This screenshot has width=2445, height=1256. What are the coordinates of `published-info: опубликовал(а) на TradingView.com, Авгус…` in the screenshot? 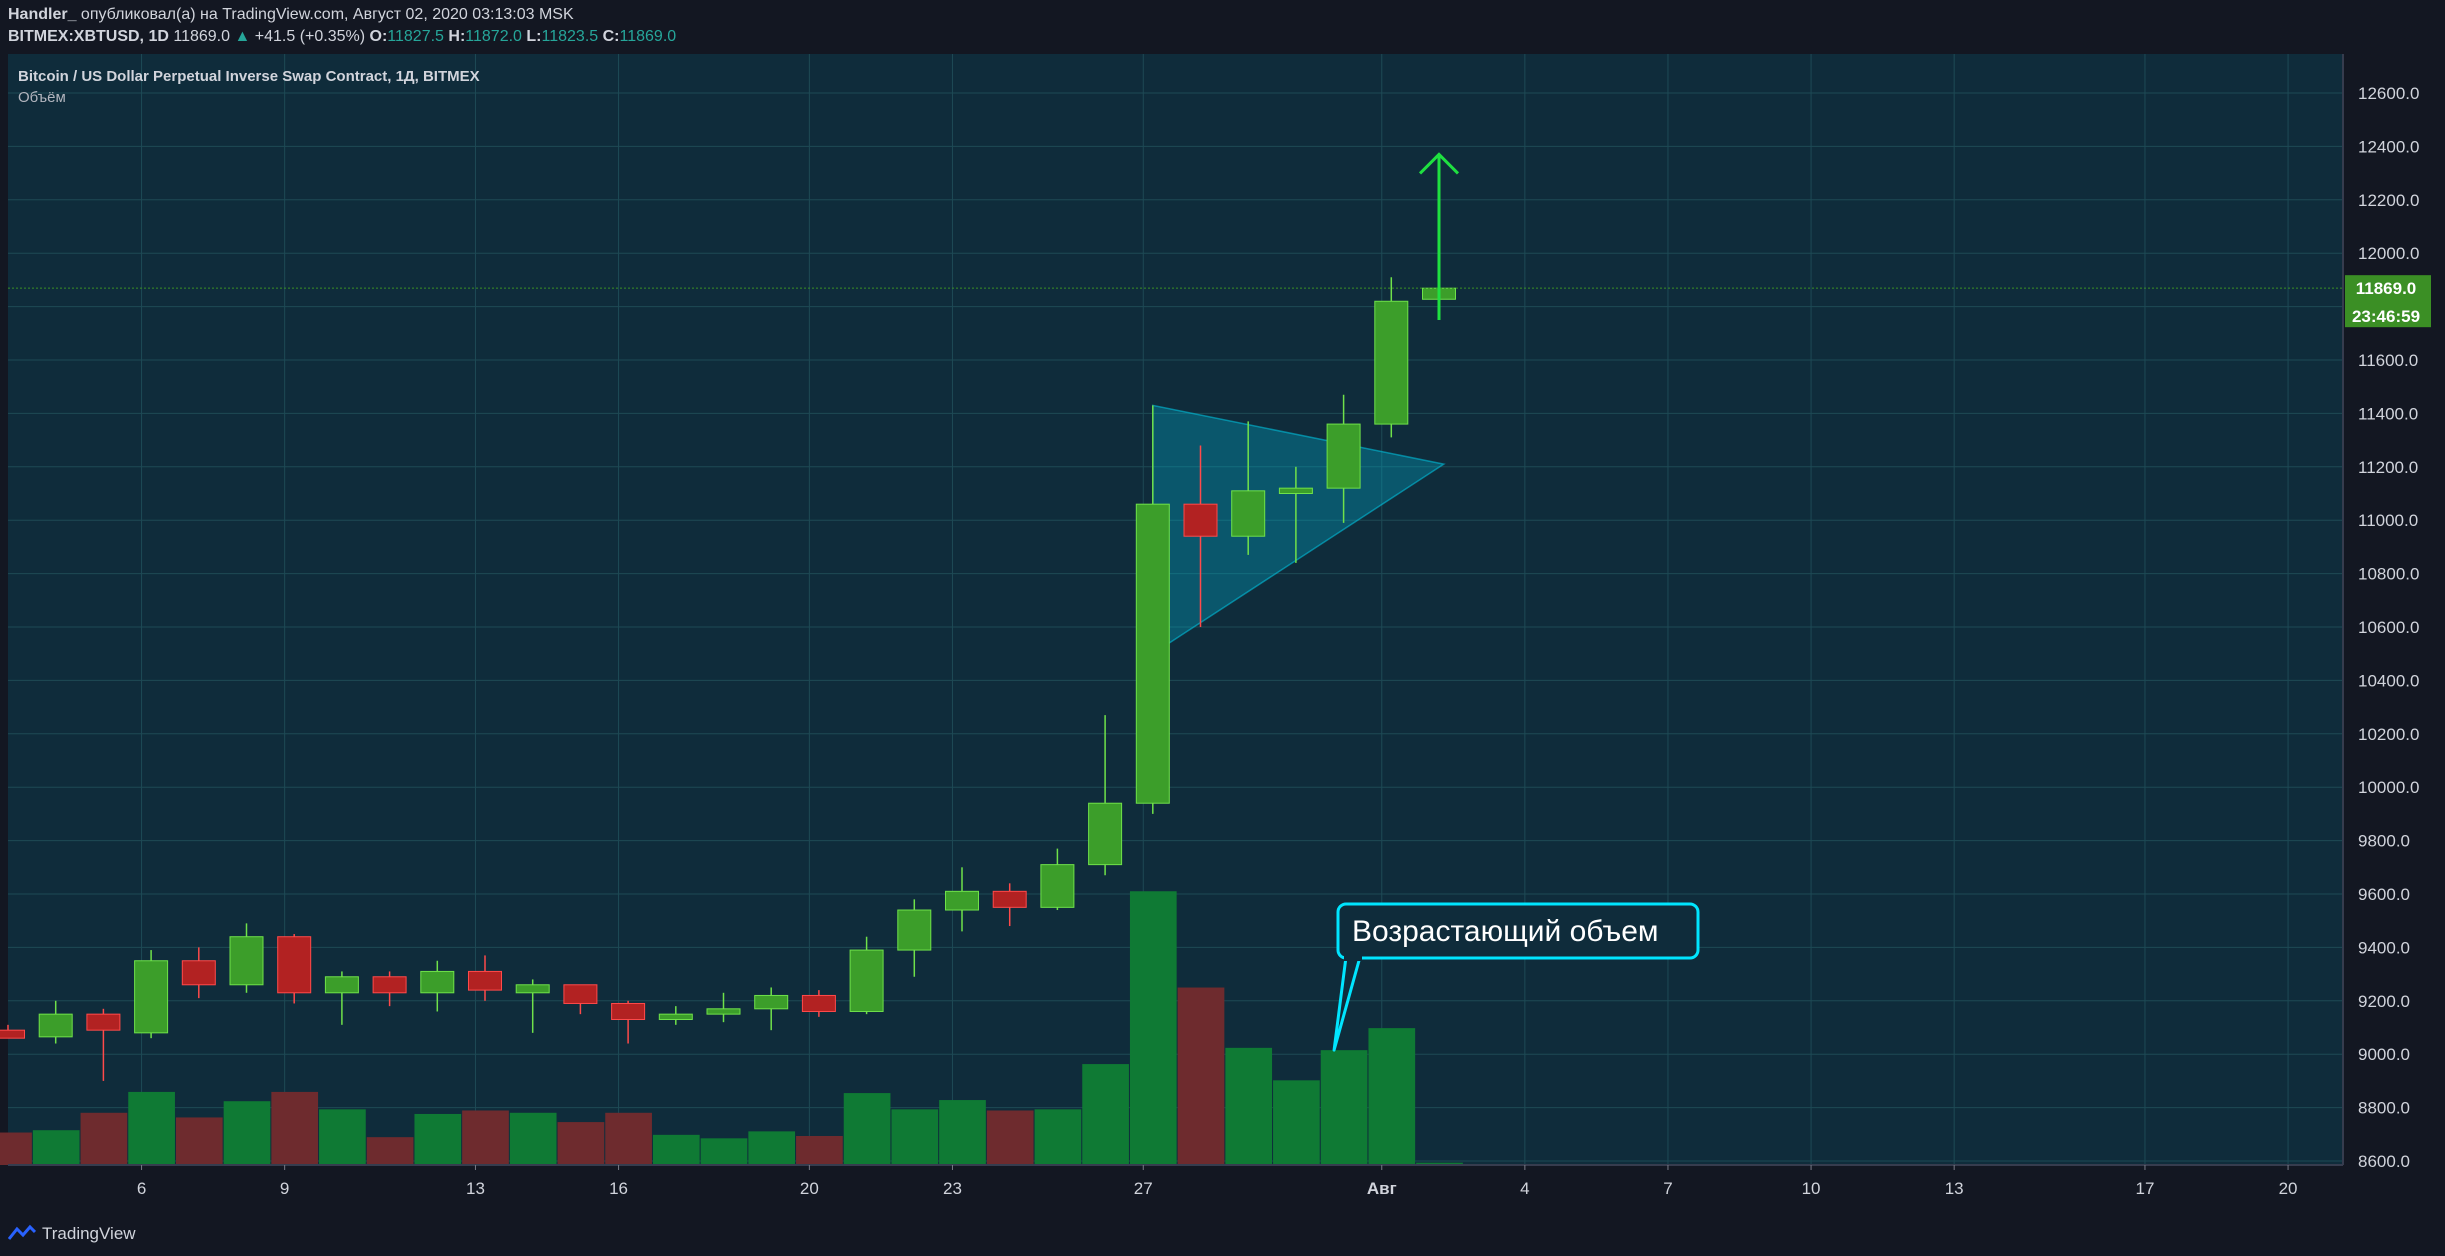 It's located at (327, 14).